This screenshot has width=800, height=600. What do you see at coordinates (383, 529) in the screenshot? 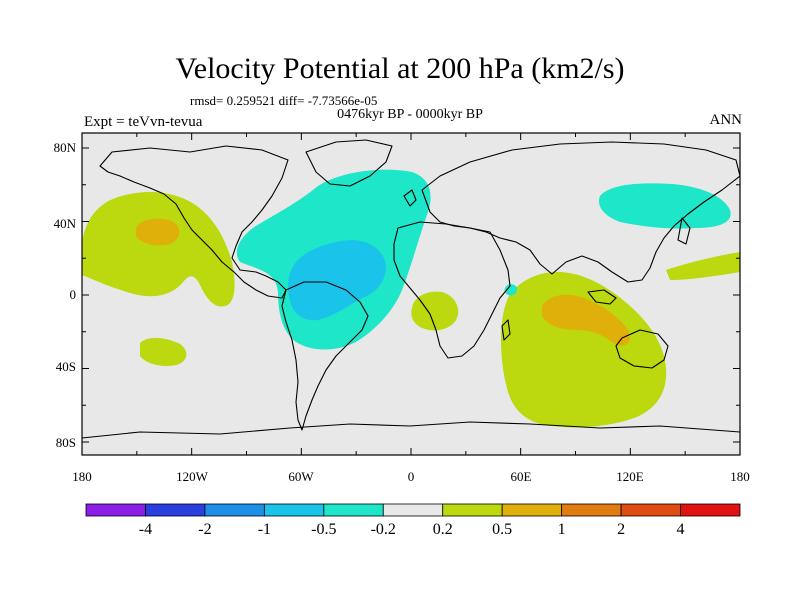
I see `colorbar-level-label: -0.2` at bounding box center [383, 529].